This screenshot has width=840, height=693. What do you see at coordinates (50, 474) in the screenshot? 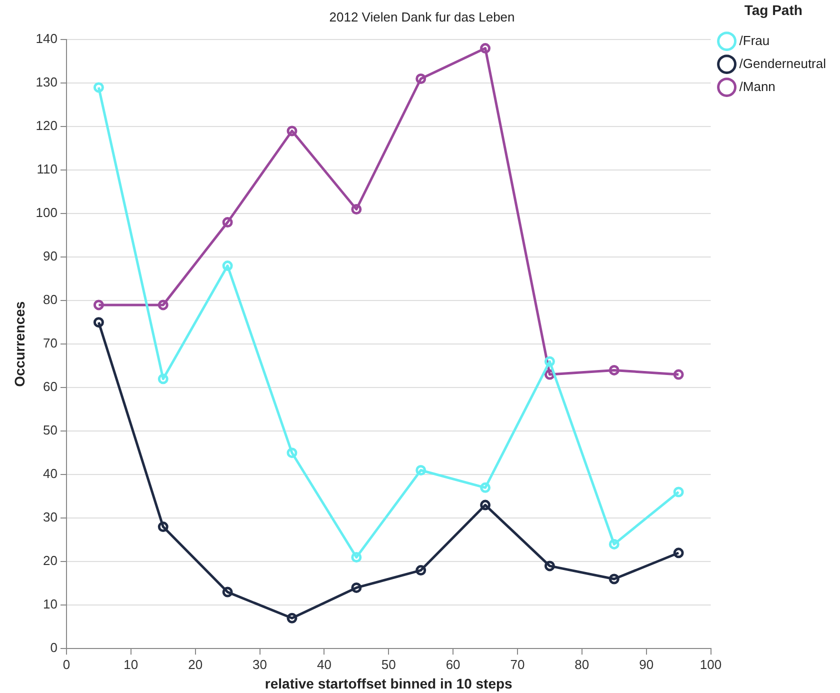
I see `y-tick-label: 40` at bounding box center [50, 474].